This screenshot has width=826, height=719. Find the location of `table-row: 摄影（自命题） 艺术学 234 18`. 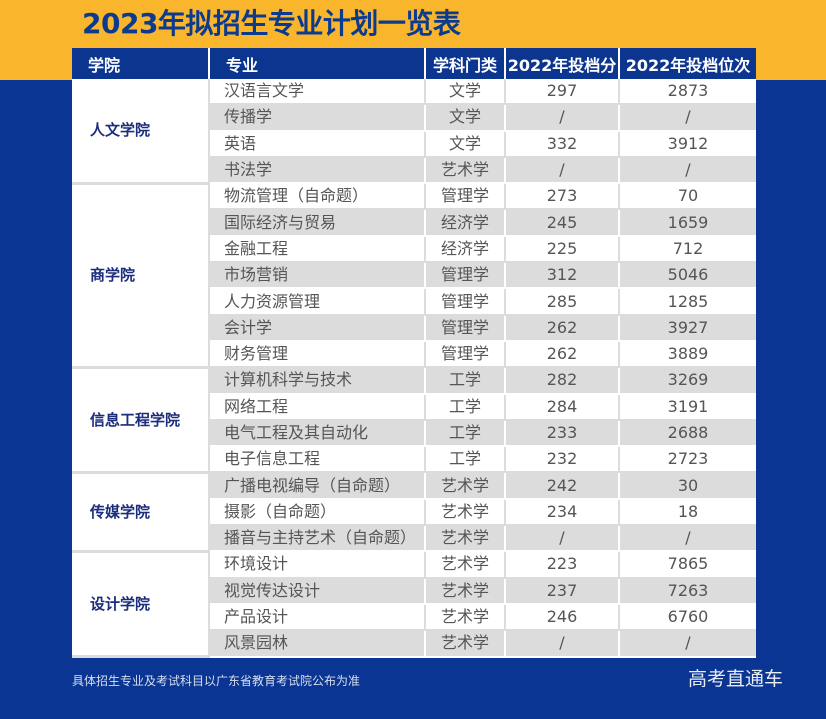

table-row: 摄影（自命题） 艺术学 234 18 is located at coordinates (414, 512).